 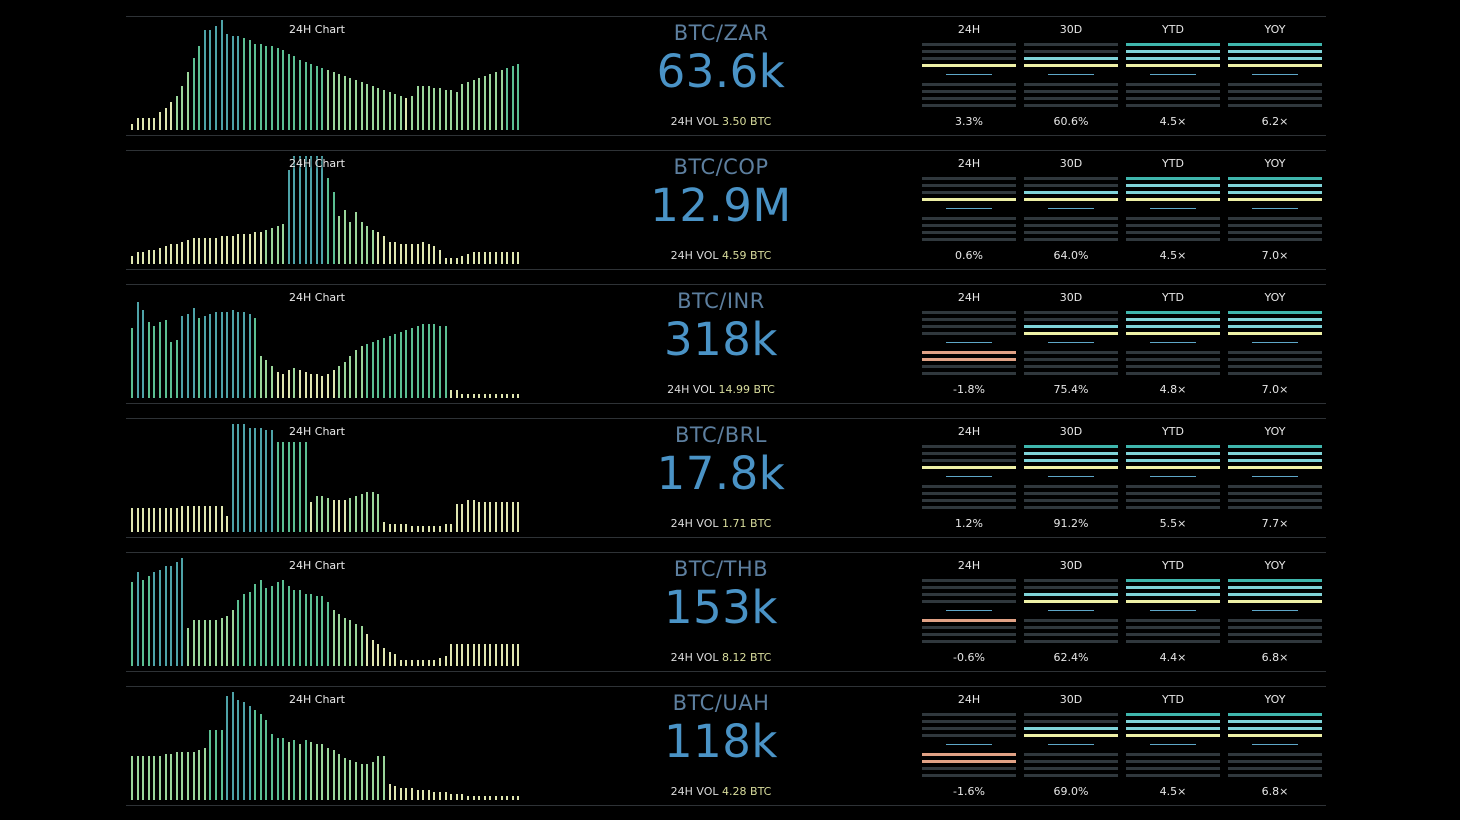 I want to click on metric-30d: 30D 62.4%, so click(x=1071, y=612).